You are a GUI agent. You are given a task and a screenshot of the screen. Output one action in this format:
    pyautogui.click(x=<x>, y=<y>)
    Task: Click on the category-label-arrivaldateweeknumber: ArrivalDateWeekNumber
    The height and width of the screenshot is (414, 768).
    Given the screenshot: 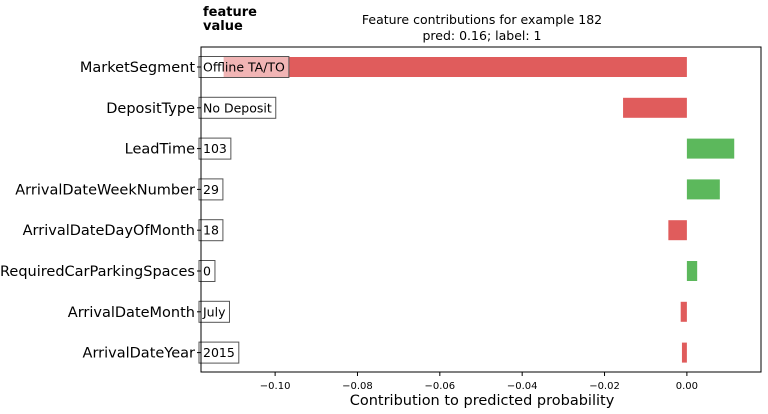 What is the action you would take?
    pyautogui.click(x=105, y=190)
    